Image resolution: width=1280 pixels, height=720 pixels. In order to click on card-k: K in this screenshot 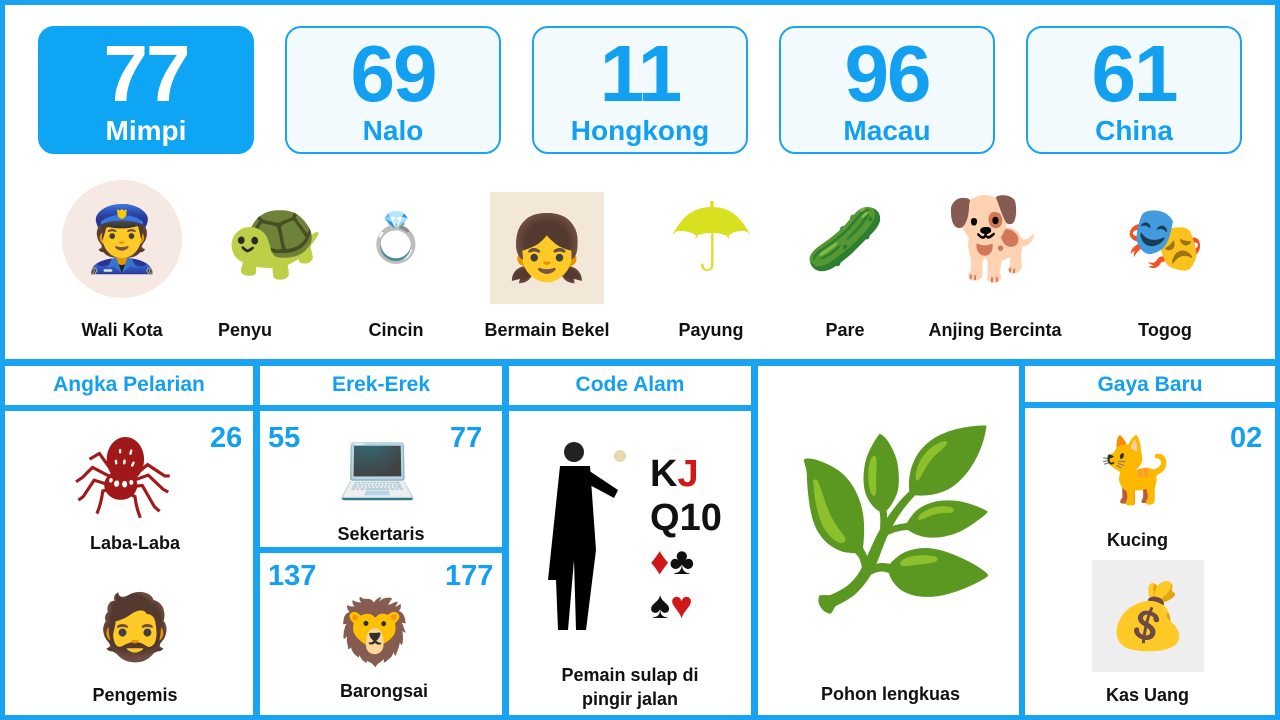, I will do `click(664, 474)`.